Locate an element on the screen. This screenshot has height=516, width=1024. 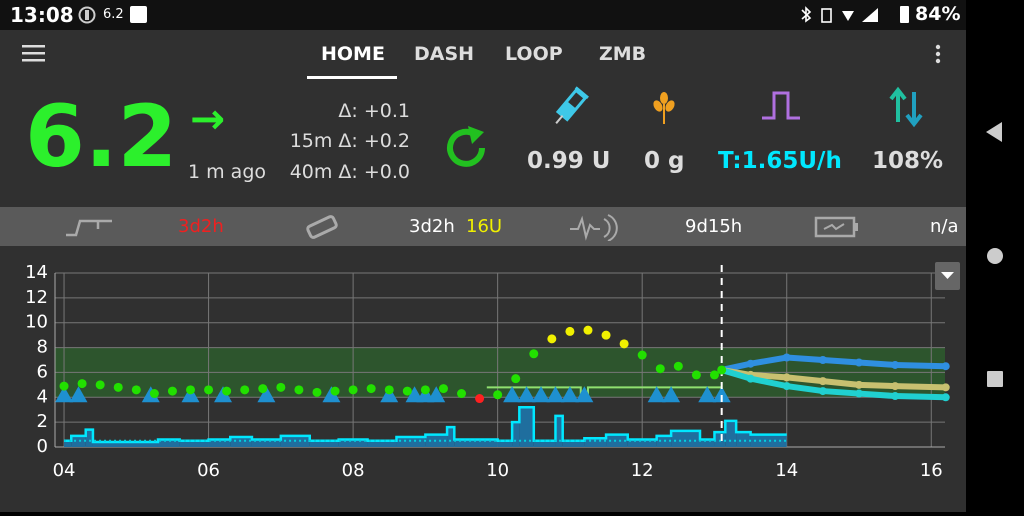
tab: ZMB is located at coordinates (623, 54).